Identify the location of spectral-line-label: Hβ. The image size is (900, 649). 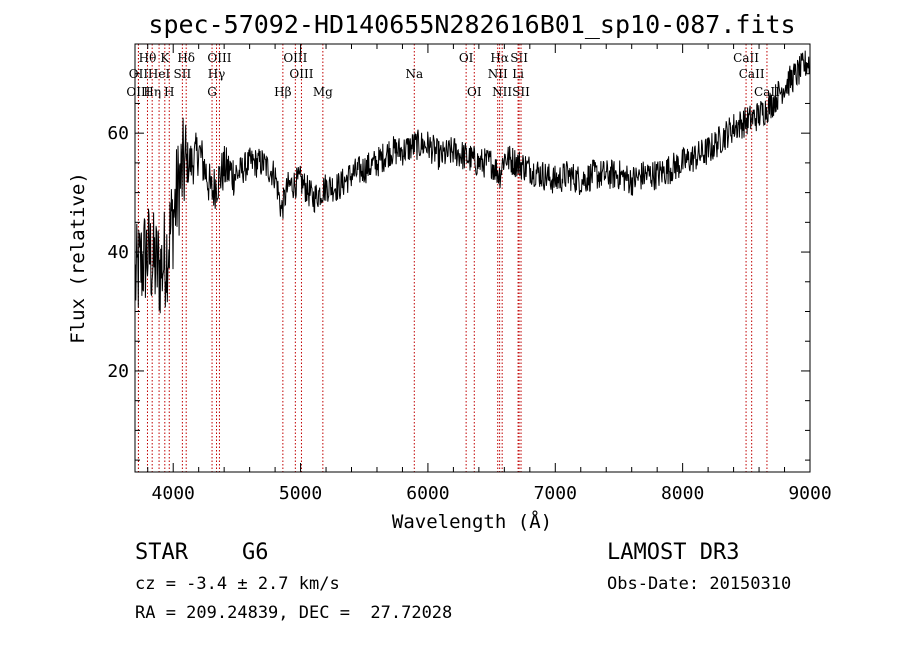
(282, 92).